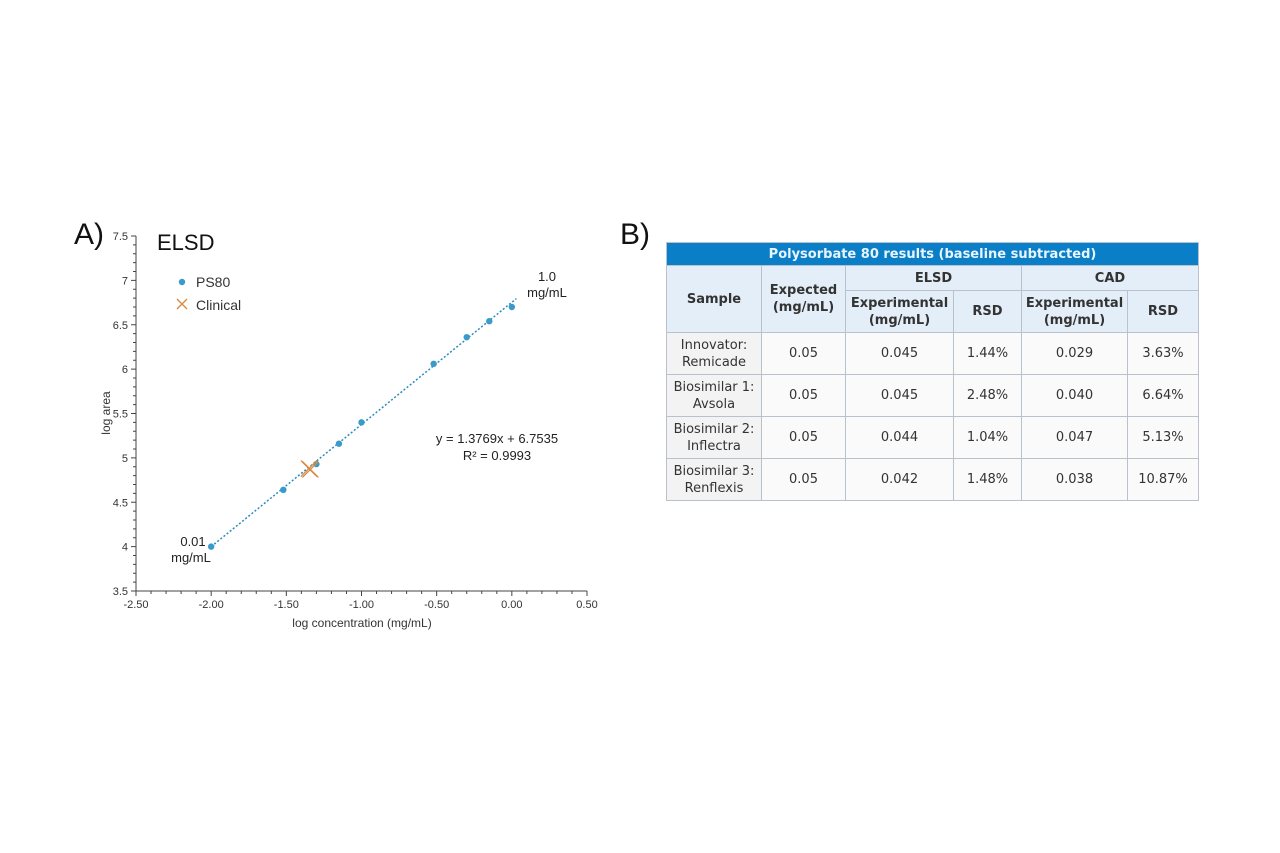 The height and width of the screenshot is (853, 1280). Describe the element at coordinates (899, 437) in the screenshot. I see `cell-elsd-exp: 0.044` at that location.